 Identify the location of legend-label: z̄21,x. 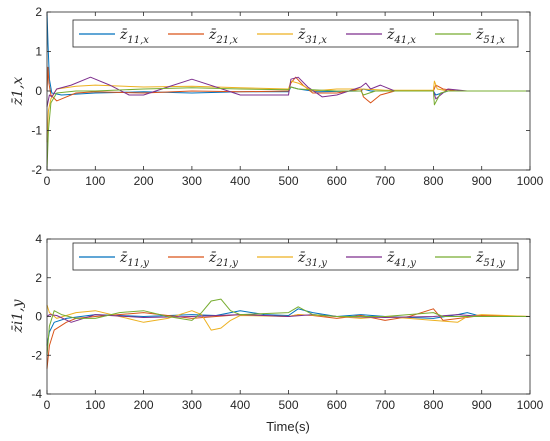
(223, 36).